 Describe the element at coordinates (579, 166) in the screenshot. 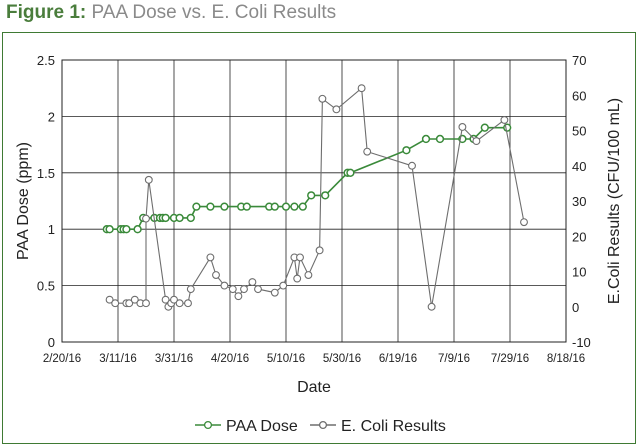

I see `y2-tick-label: 40` at that location.